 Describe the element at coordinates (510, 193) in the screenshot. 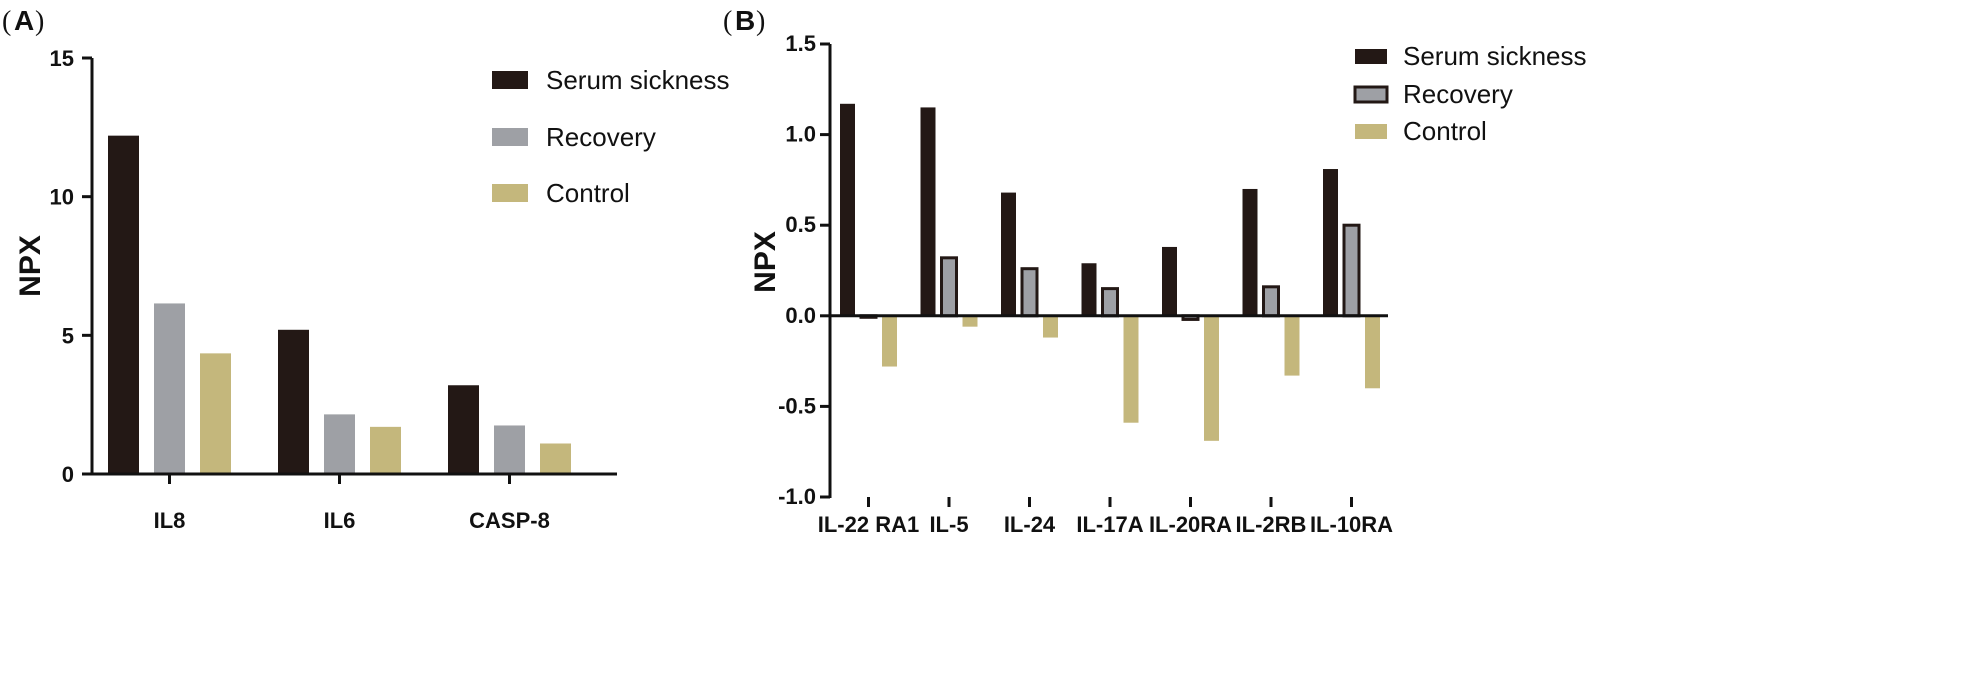

I see `panel-a-legend-swatch-control` at that location.